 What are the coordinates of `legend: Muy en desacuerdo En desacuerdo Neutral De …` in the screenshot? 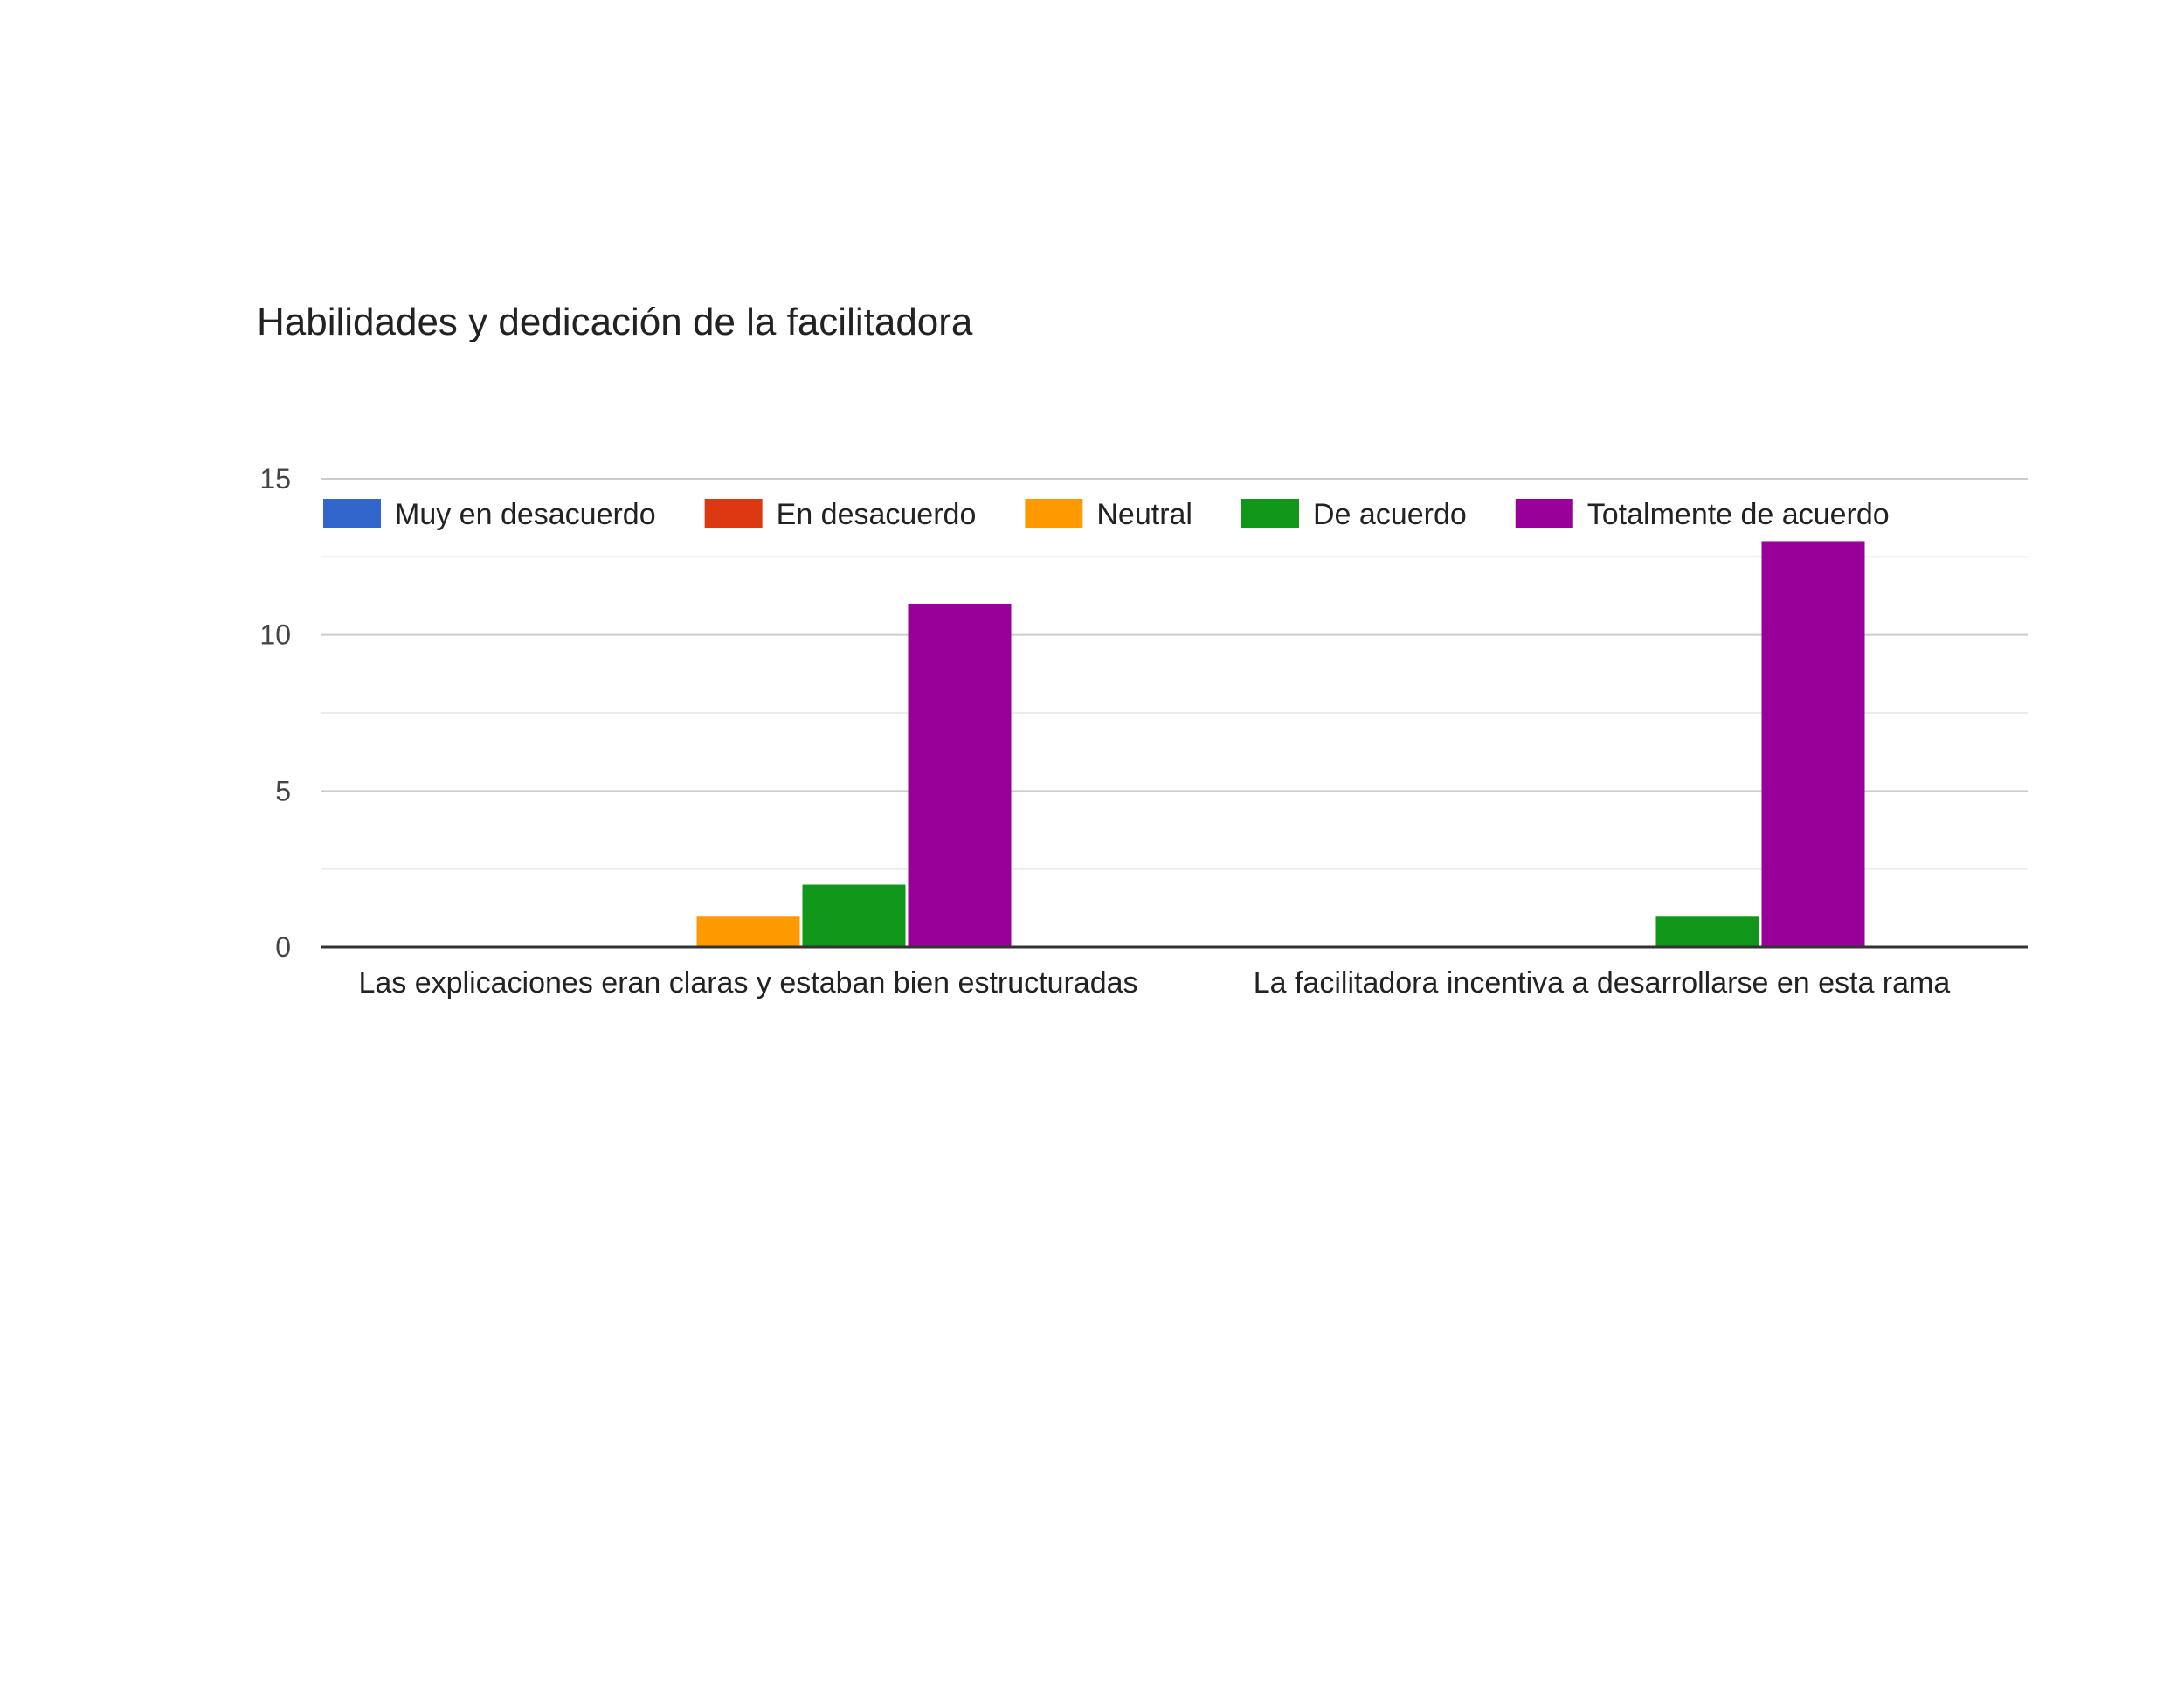 It's located at (1106, 514).